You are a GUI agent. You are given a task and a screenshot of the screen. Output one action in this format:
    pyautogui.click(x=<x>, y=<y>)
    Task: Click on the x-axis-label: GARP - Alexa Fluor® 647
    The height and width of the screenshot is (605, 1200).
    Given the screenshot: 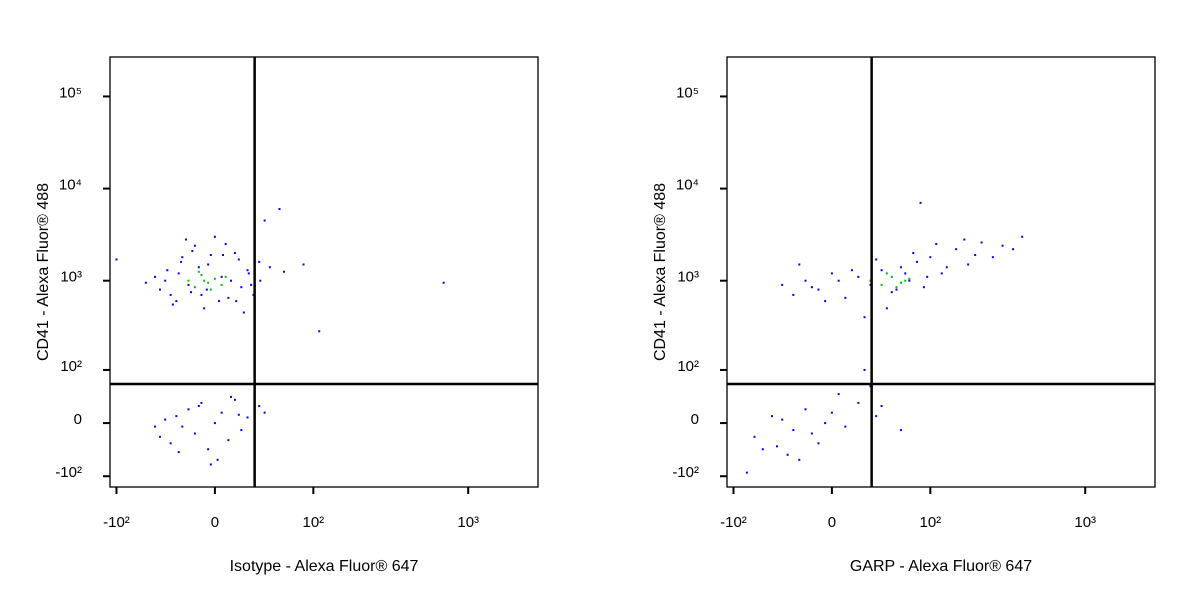 What is the action you would take?
    pyautogui.click(x=941, y=566)
    